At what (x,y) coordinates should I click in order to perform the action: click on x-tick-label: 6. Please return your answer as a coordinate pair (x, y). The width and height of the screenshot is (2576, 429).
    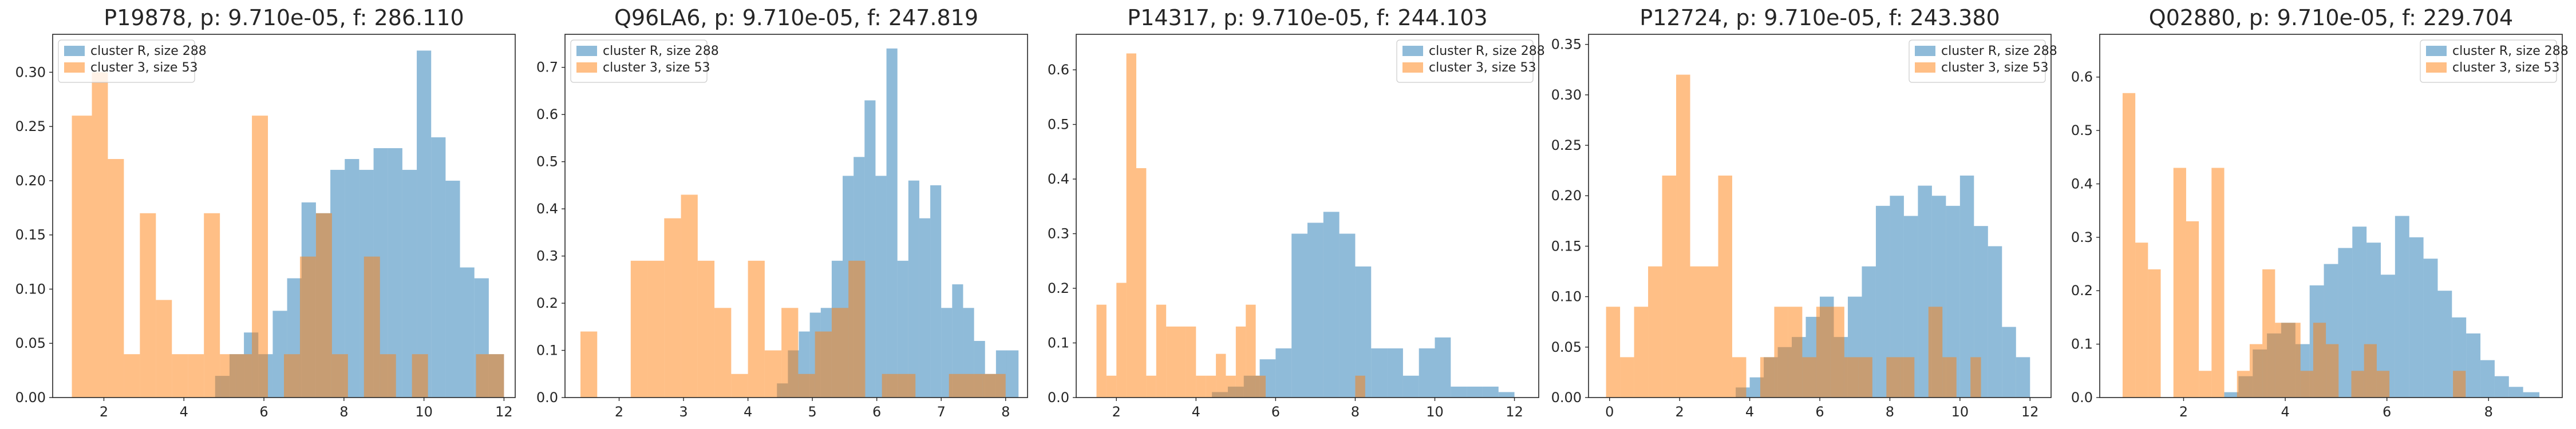
    Looking at the image, I should click on (263, 412).